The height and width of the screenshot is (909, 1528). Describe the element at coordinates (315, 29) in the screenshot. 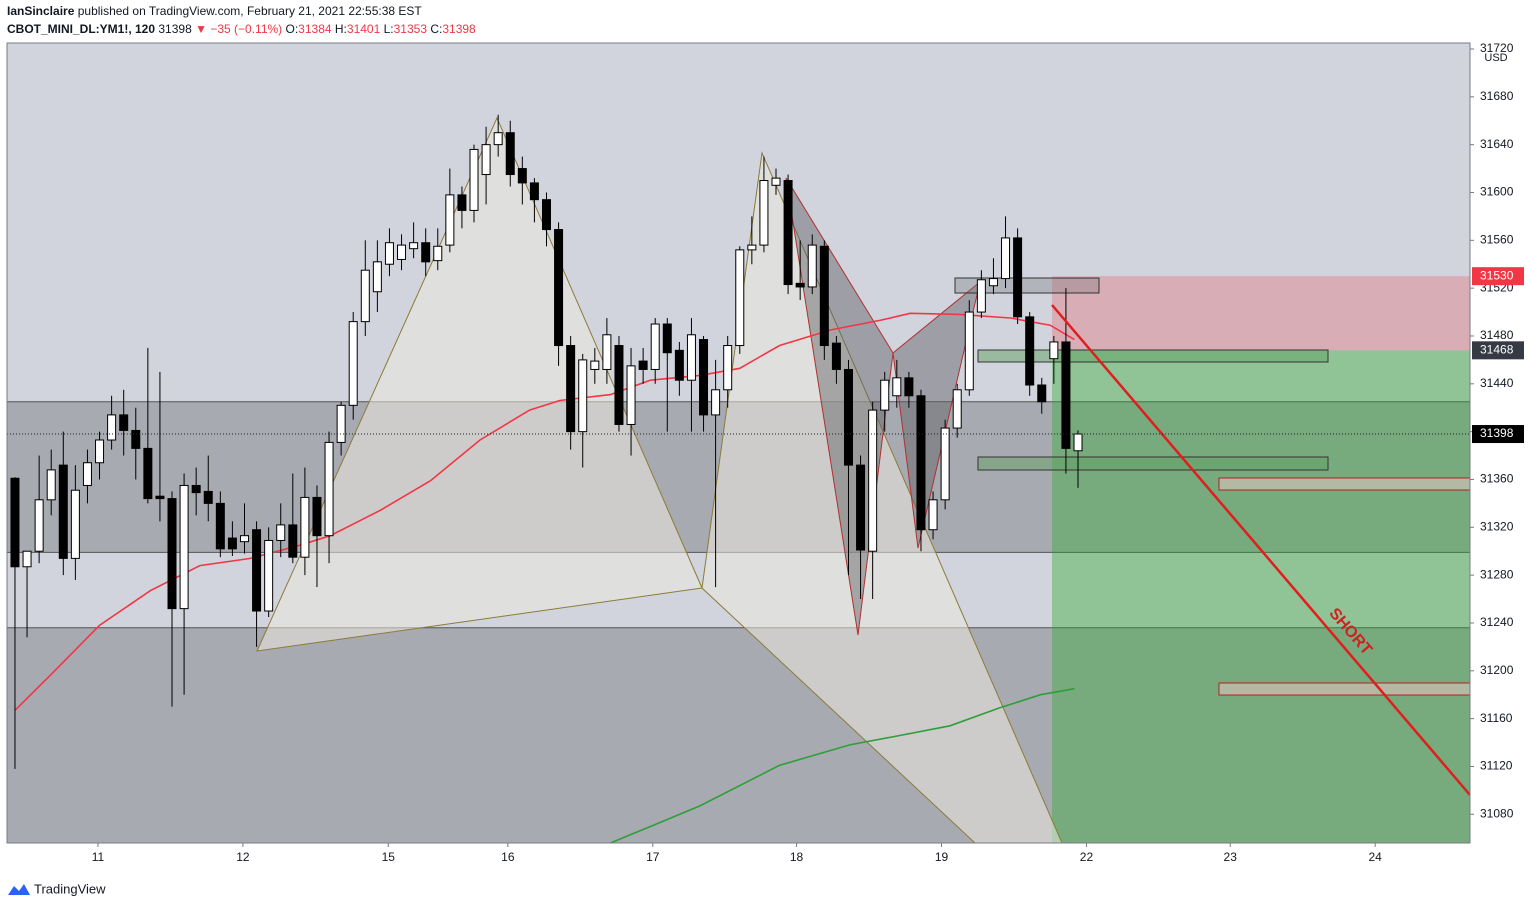

I see `o-value: 31384` at that location.